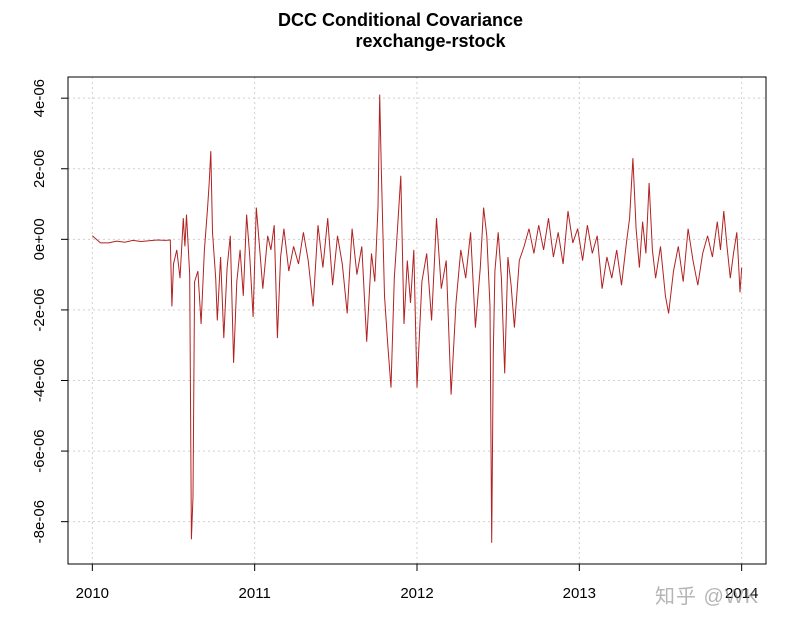 Image resolution: width=789 pixels, height=627 pixels. I want to click on y-tick-label: 2e-06, so click(39, 169).